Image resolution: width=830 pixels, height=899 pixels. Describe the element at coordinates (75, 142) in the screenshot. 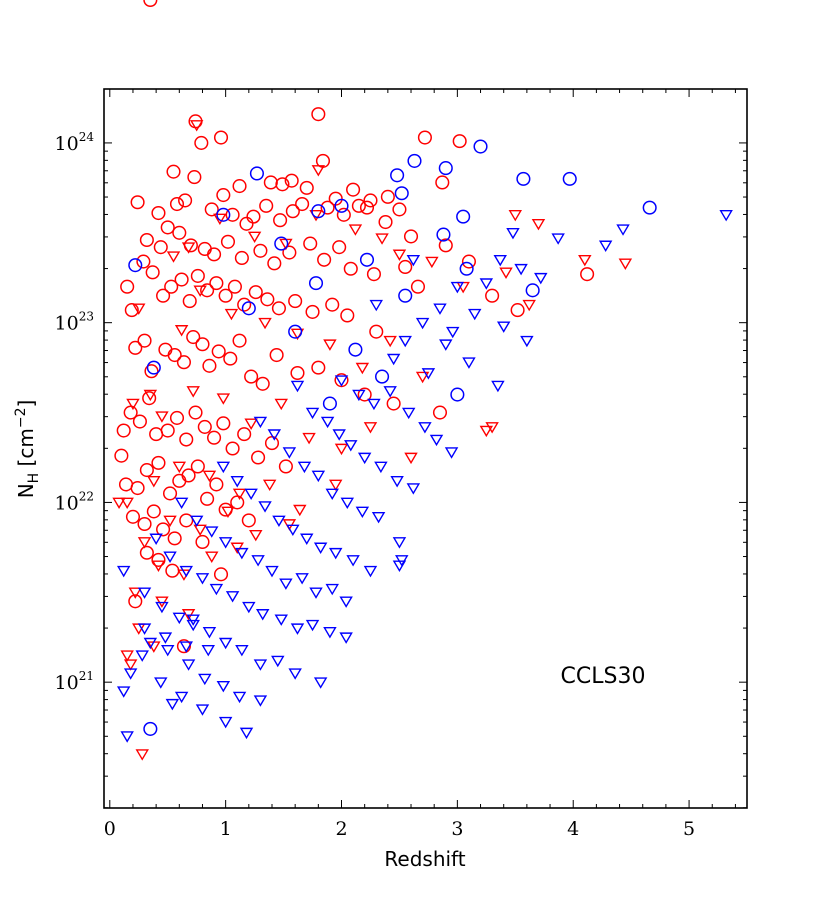

I see `y-tick-label: 1024` at that location.